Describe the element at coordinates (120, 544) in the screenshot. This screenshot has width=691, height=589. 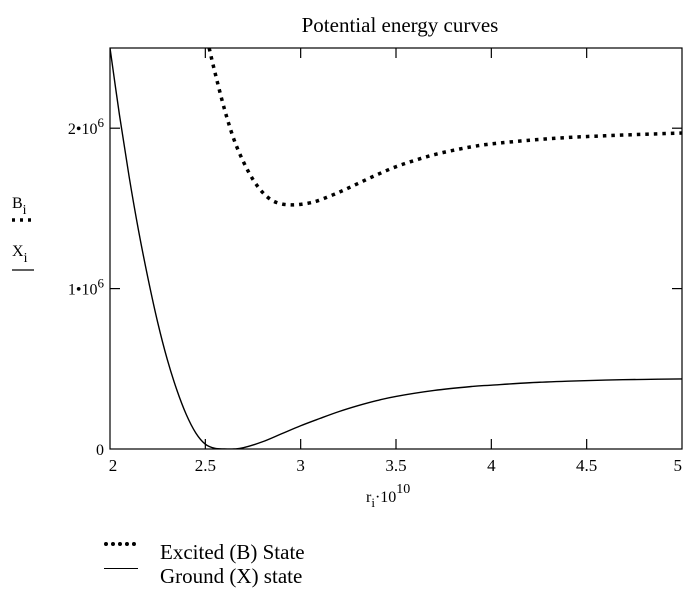
I see `legend-swatch-dotted` at that location.